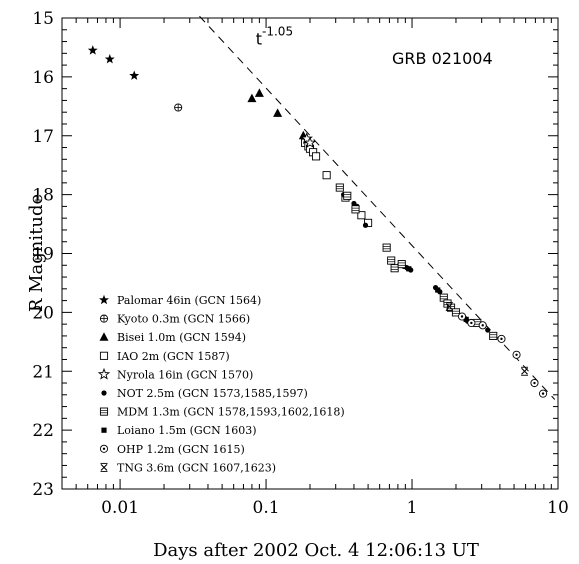 Image resolution: width=579 pixels, height=564 pixels. What do you see at coordinates (181, 449) in the screenshot?
I see `legend-label: OHP 1.2m (GCN 1615)` at bounding box center [181, 449].